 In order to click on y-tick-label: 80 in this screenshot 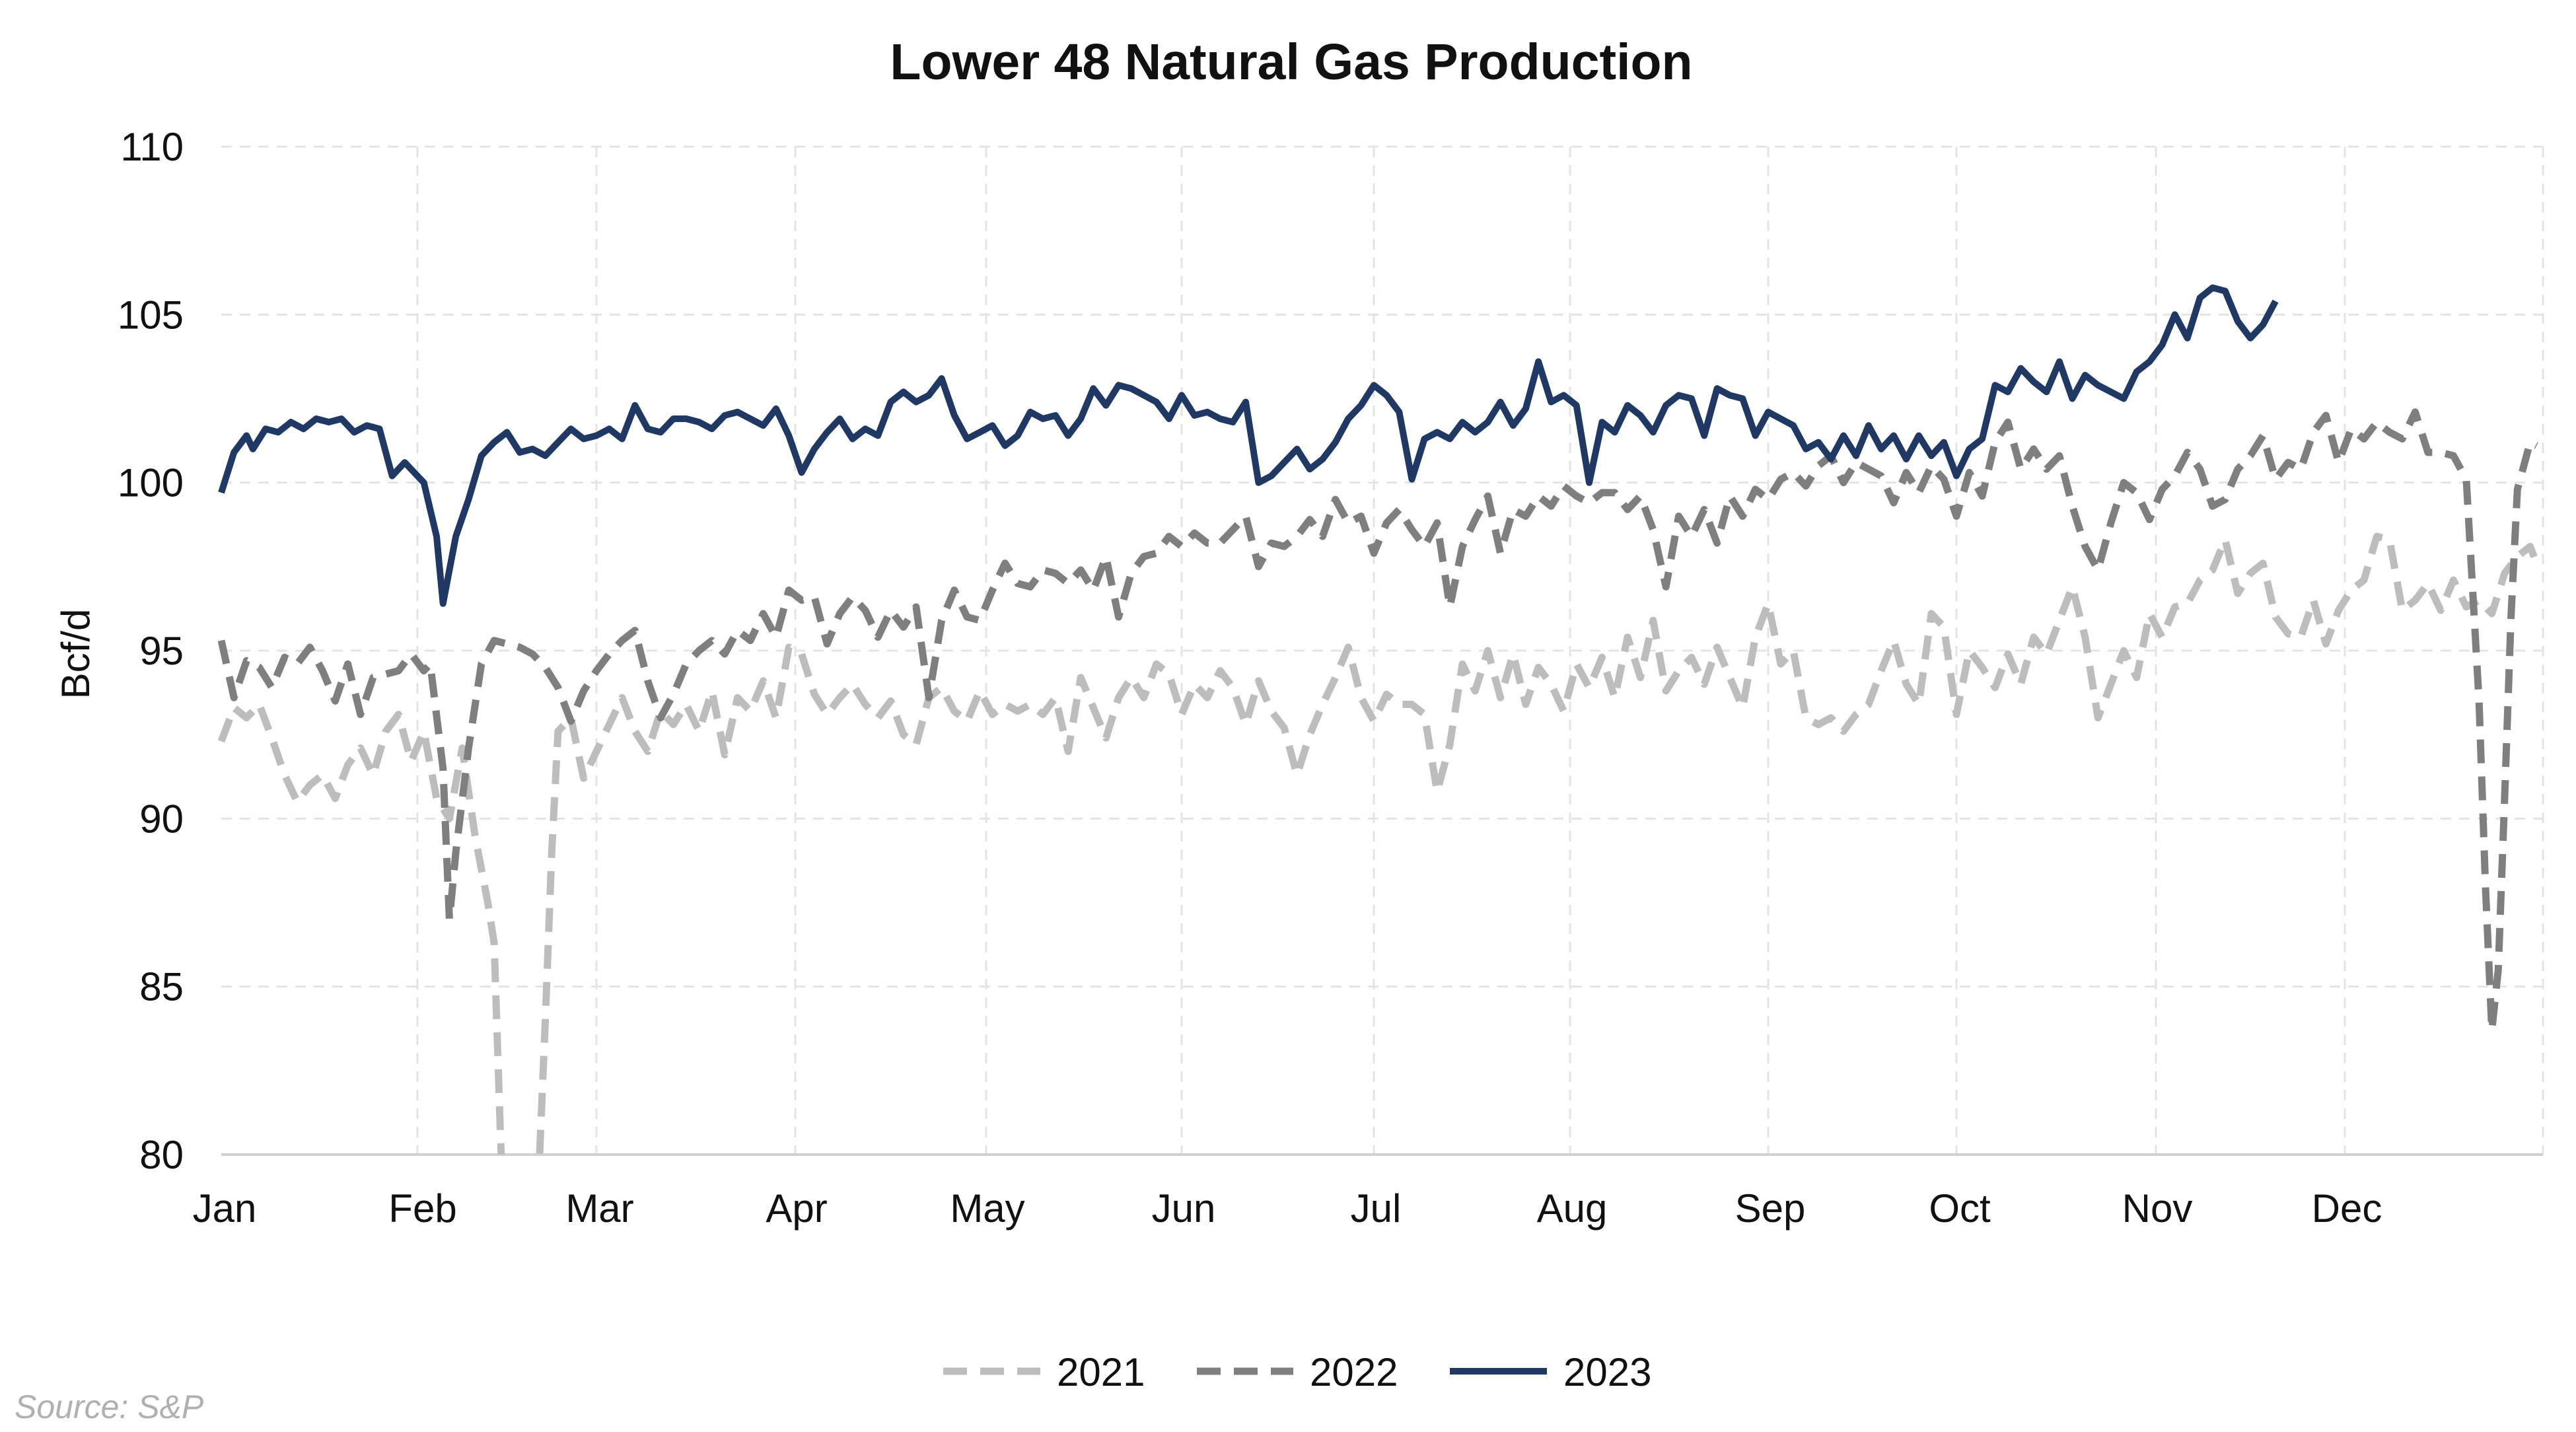, I will do `click(162, 1155)`.